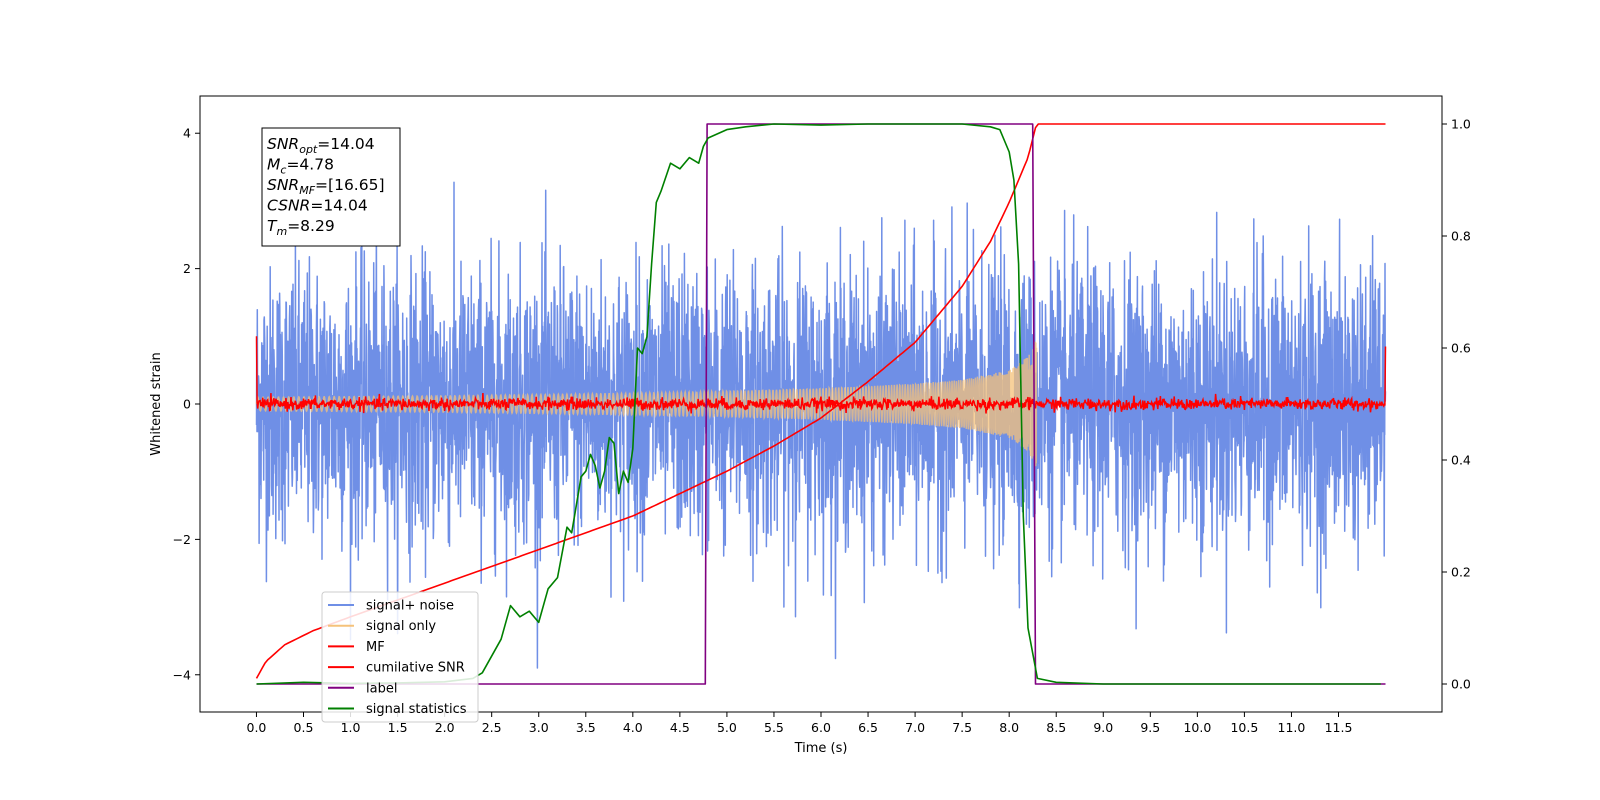 The width and height of the screenshot is (1600, 800). I want to click on x-tick-label: 7.0, so click(915, 727).